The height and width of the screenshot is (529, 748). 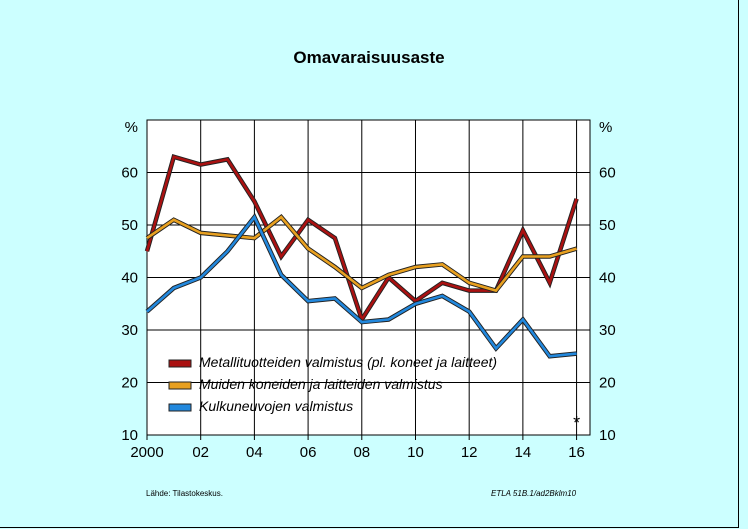 What do you see at coordinates (369, 57) in the screenshot?
I see `chart-title: Omavaraisuusaste` at bounding box center [369, 57].